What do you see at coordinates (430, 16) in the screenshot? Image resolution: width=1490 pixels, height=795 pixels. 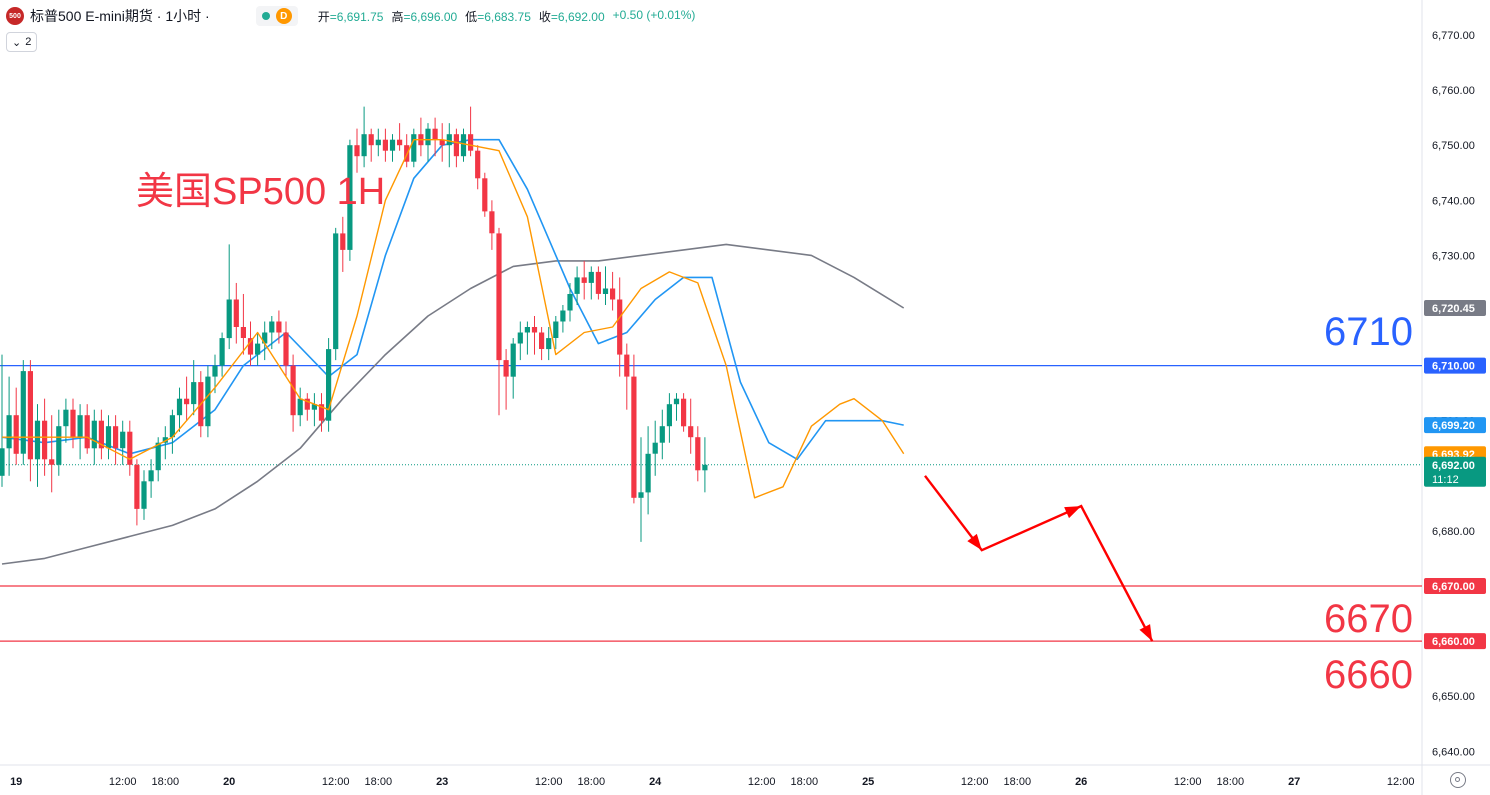 I see `high-value: =6,696.00` at bounding box center [430, 16].